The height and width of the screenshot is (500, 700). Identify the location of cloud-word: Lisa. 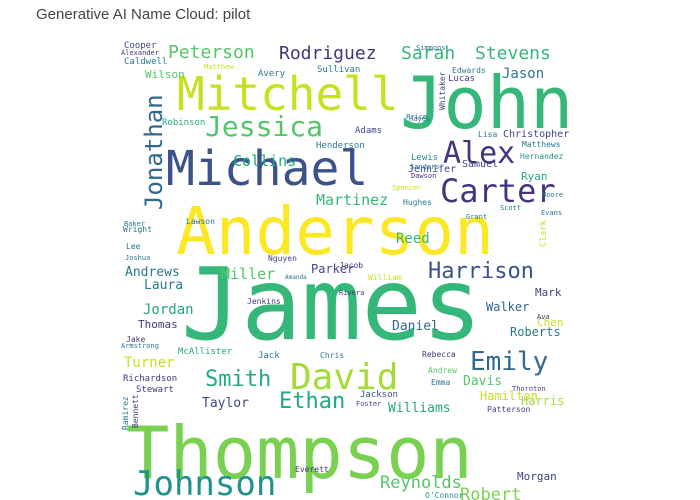
(487, 134).